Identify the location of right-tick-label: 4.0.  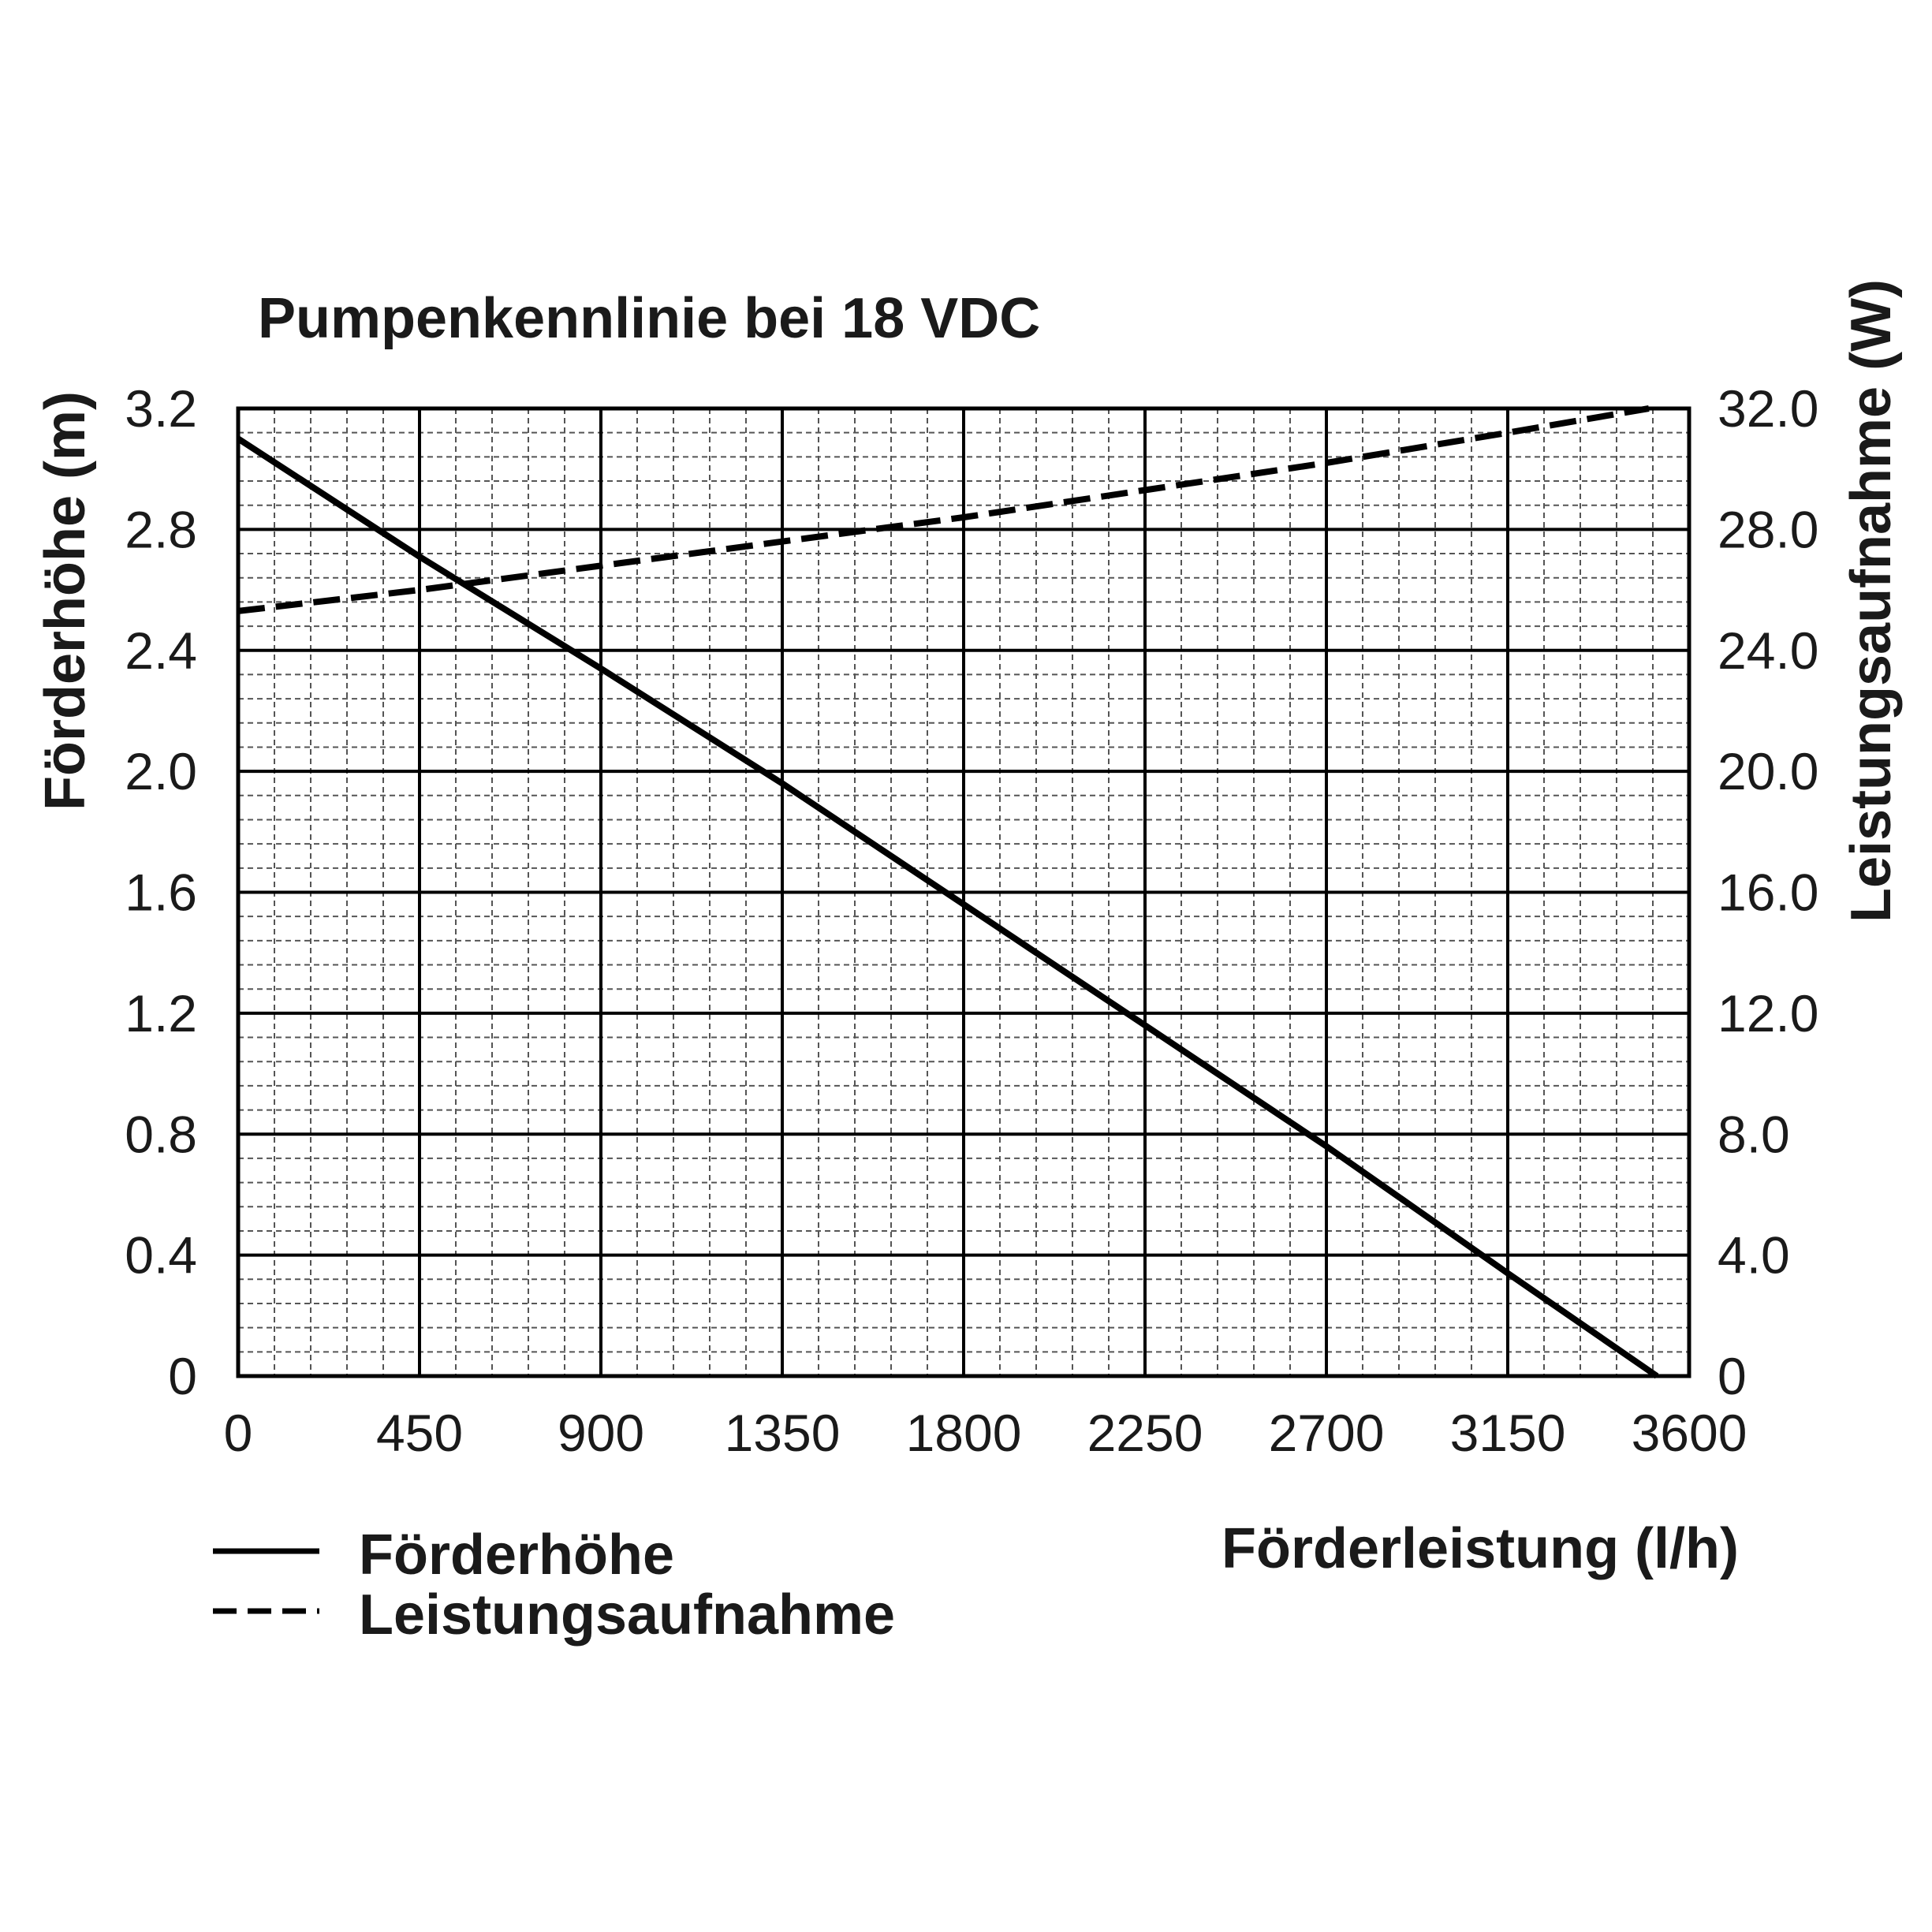
(1754, 1256).